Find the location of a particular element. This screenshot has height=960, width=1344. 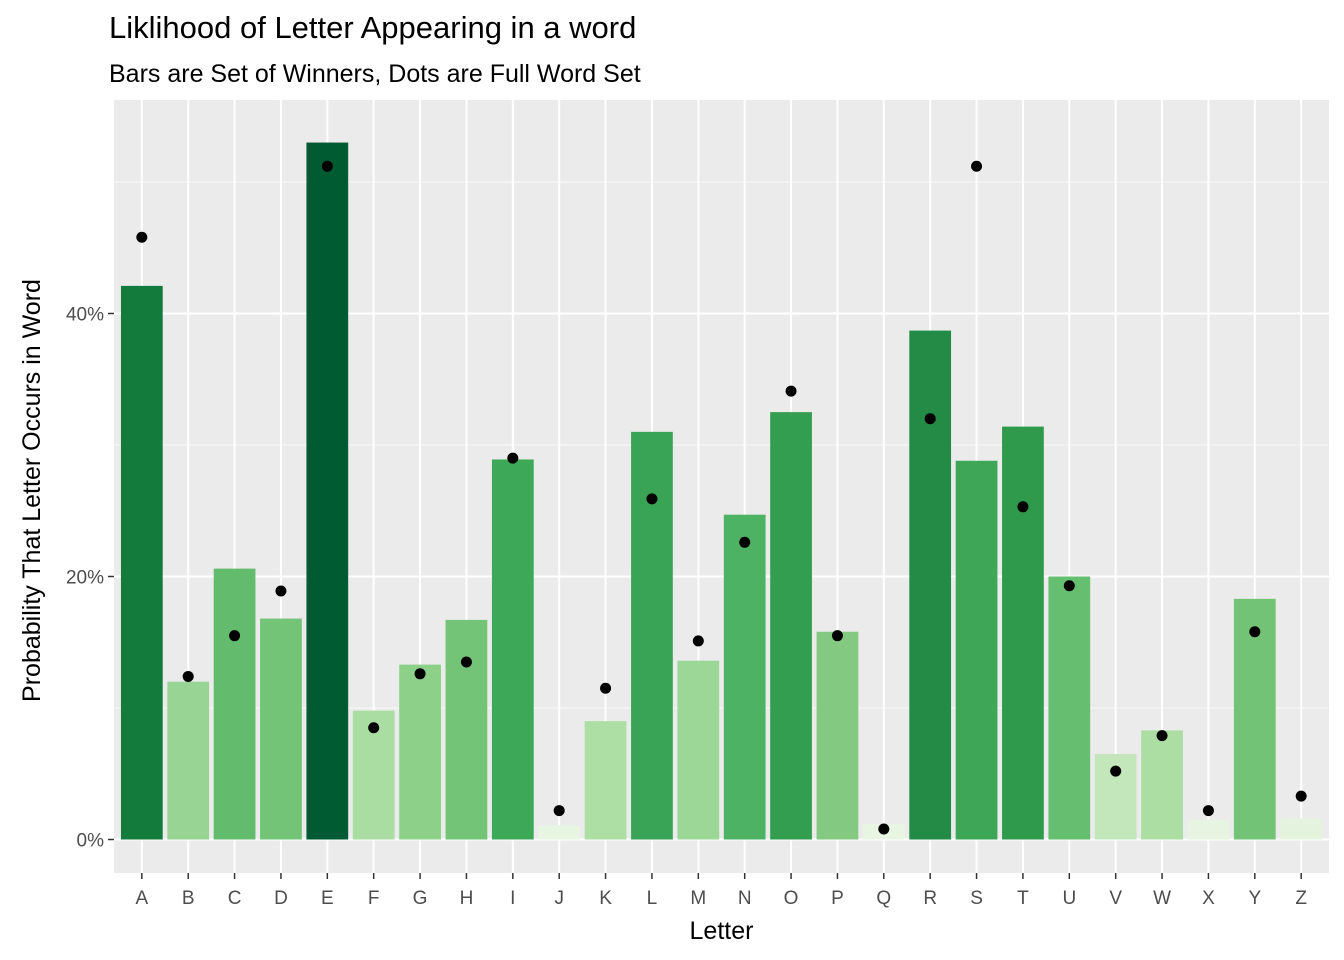

bar-x is located at coordinates (1208, 829).